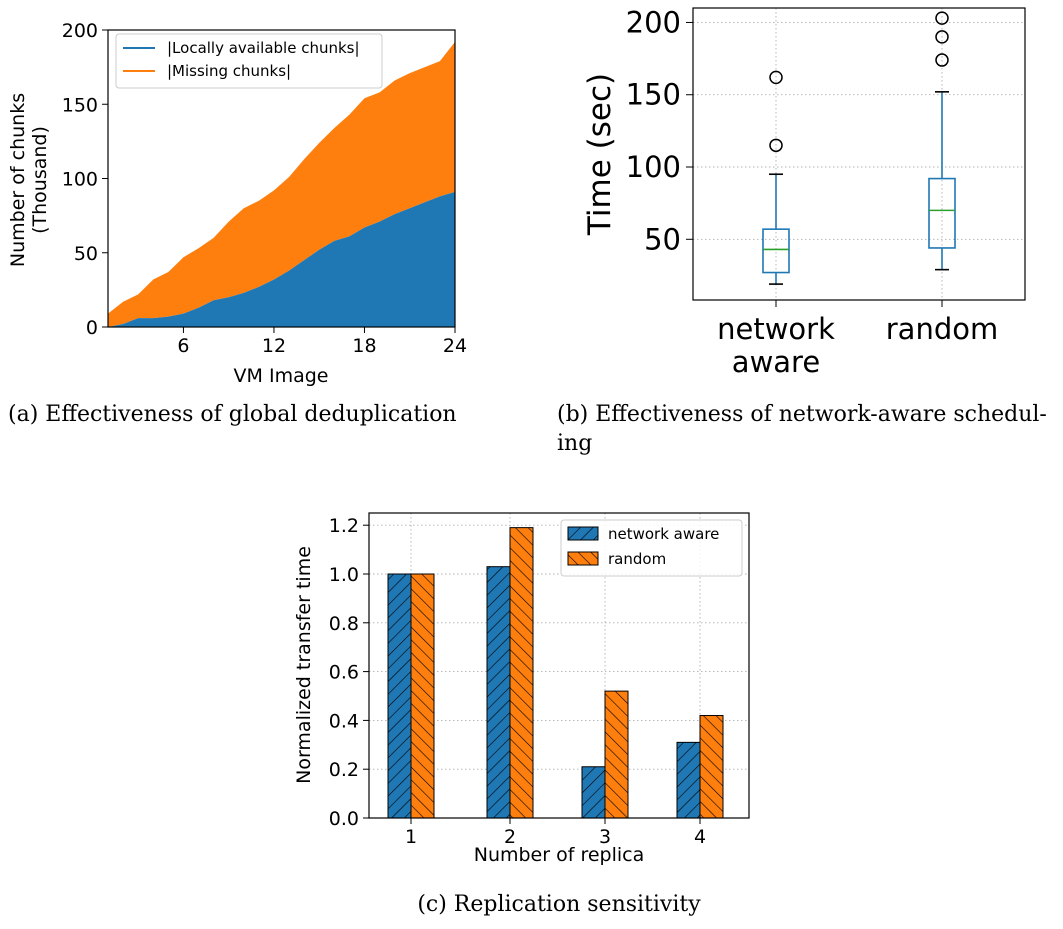 This screenshot has height=929, width=1063. I want to click on chart-b-box-network-aware, so click(776, 177).